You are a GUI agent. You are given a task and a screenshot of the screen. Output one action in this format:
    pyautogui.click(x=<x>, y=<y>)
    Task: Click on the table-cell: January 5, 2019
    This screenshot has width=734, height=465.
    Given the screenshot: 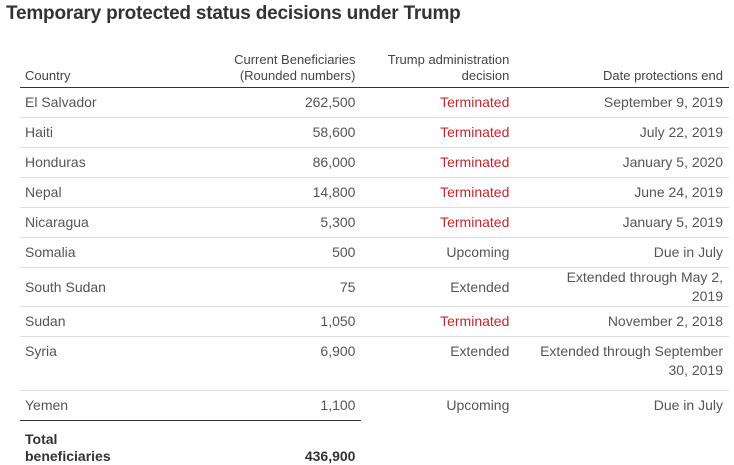 What is the action you would take?
    pyautogui.click(x=622, y=223)
    